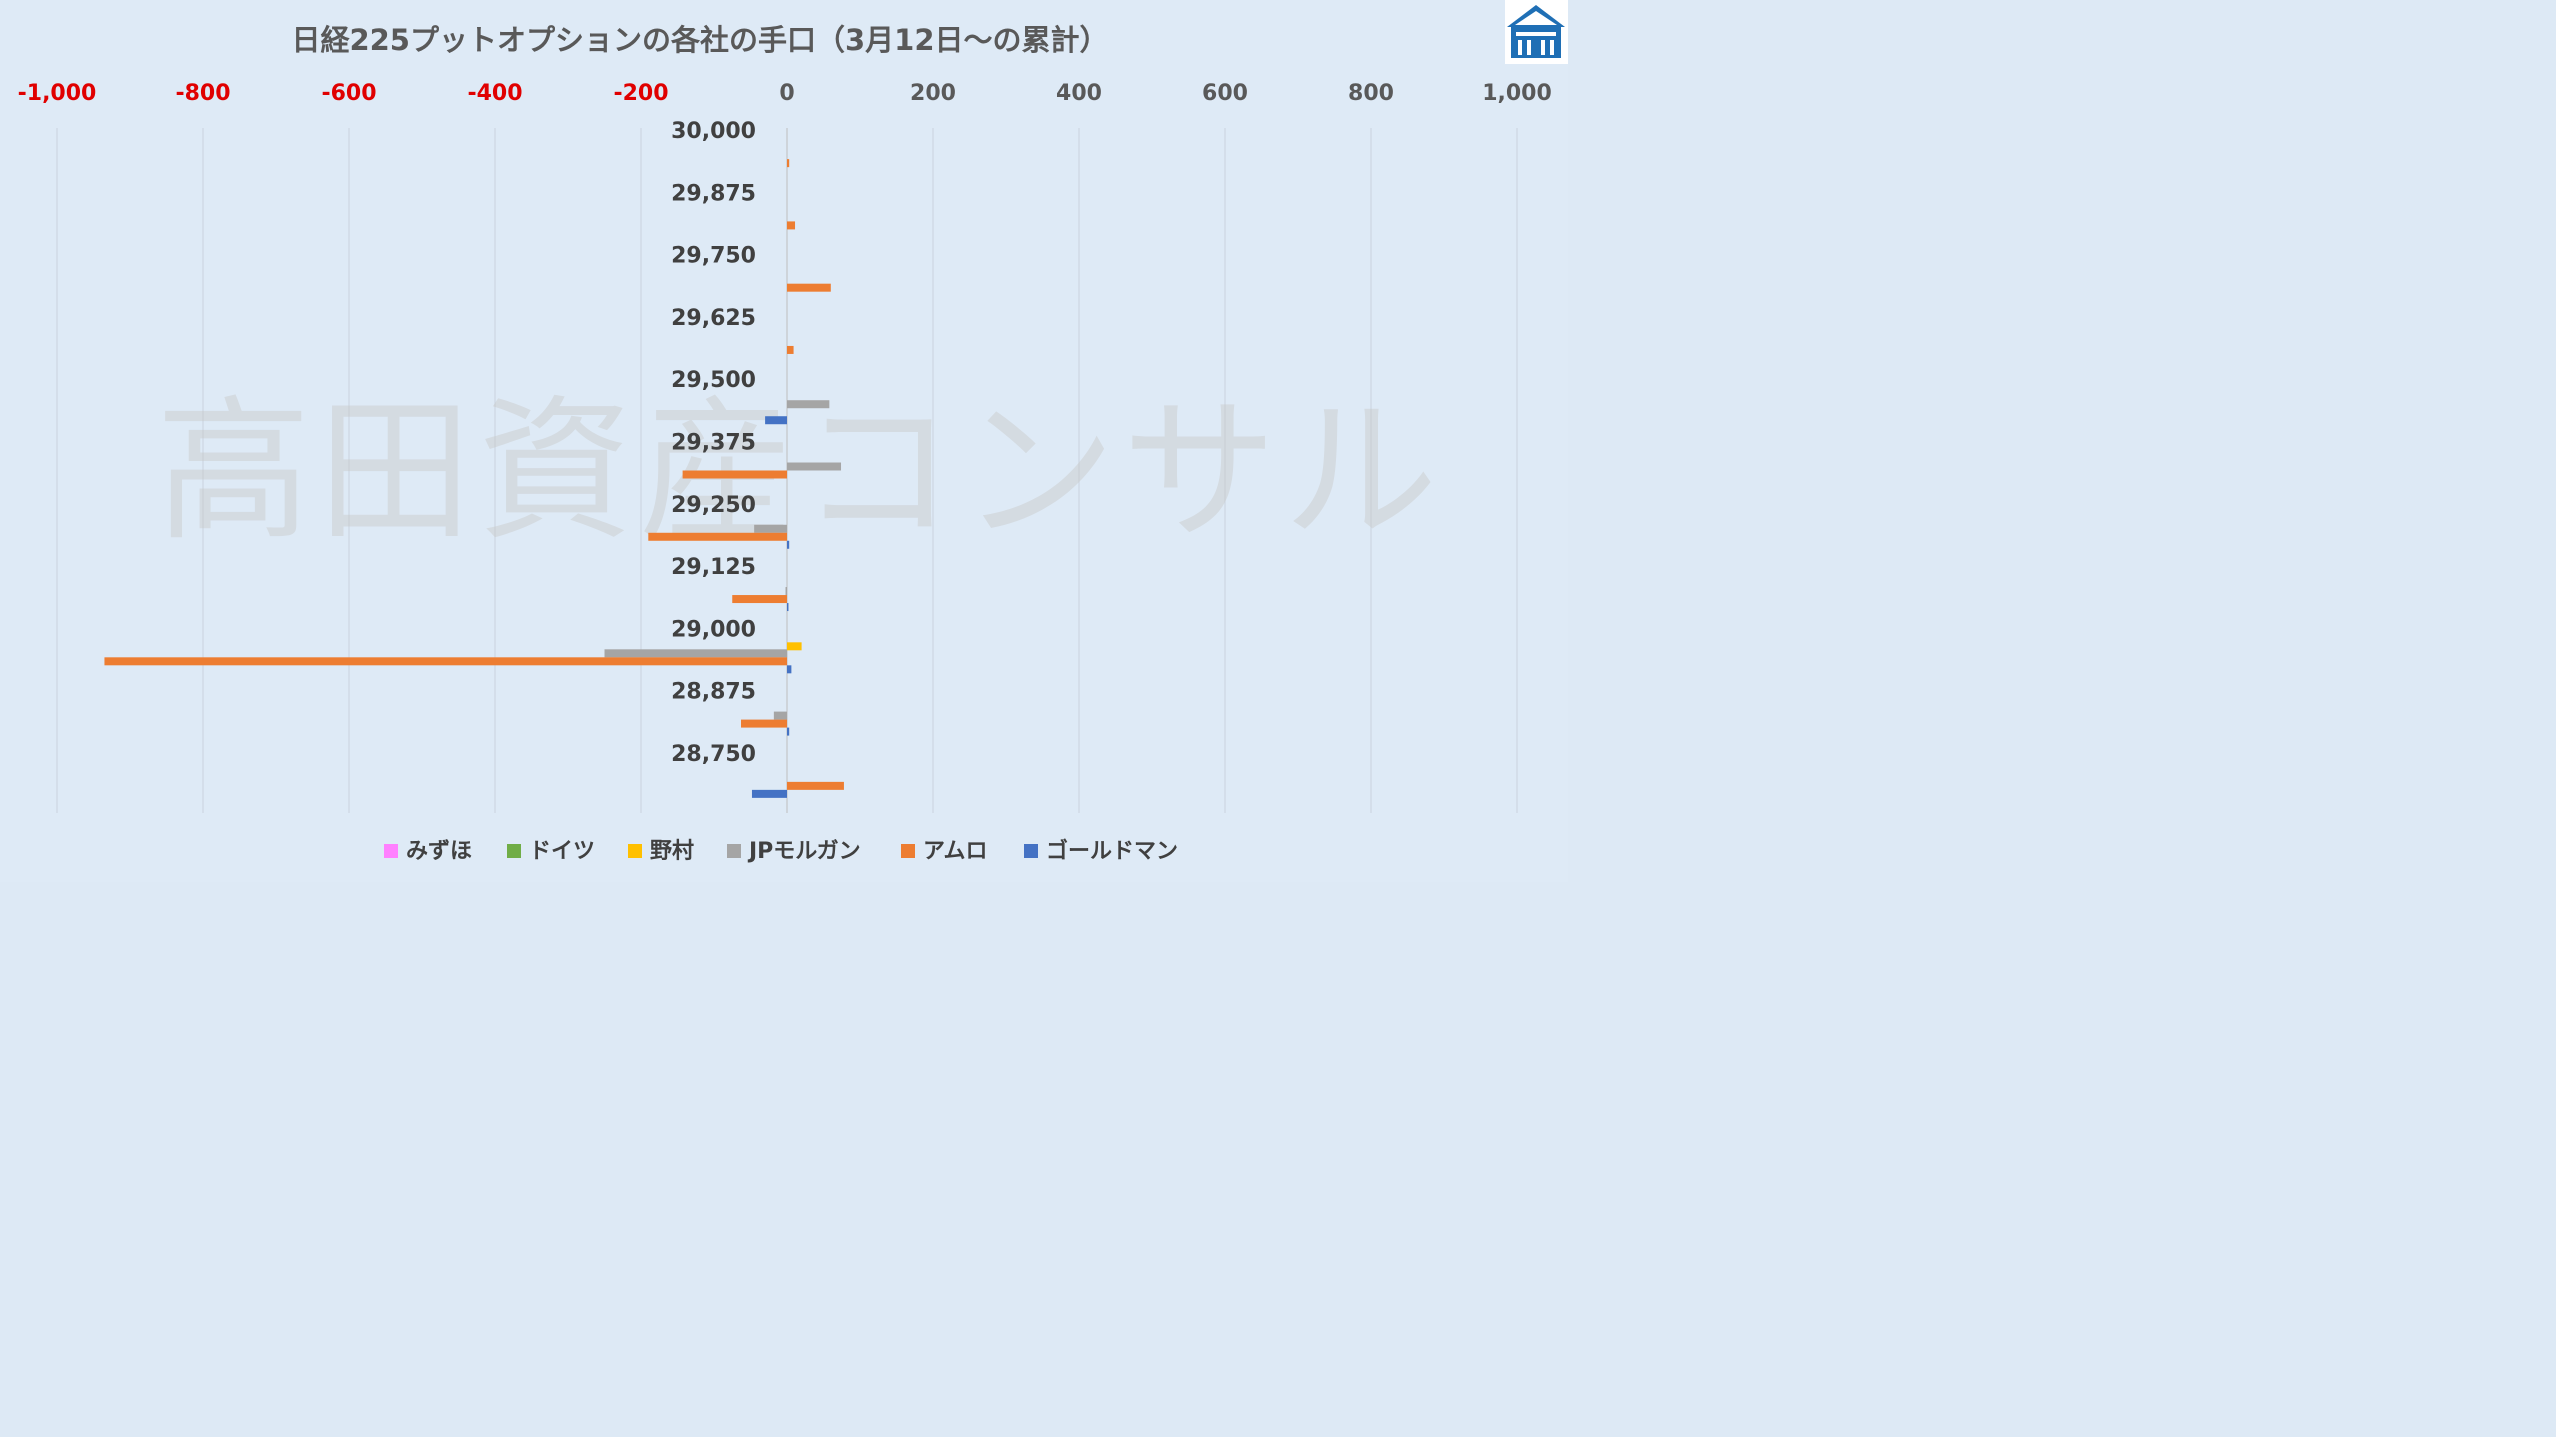  I want to click on legend-label: みずほ, so click(439, 851).